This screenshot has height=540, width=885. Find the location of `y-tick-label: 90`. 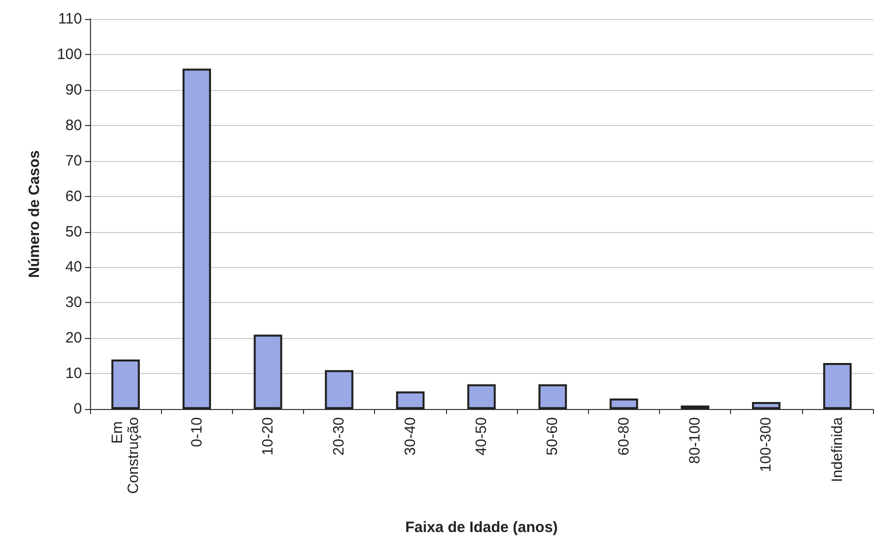

y-tick-label: 90 is located at coordinates (73, 89).